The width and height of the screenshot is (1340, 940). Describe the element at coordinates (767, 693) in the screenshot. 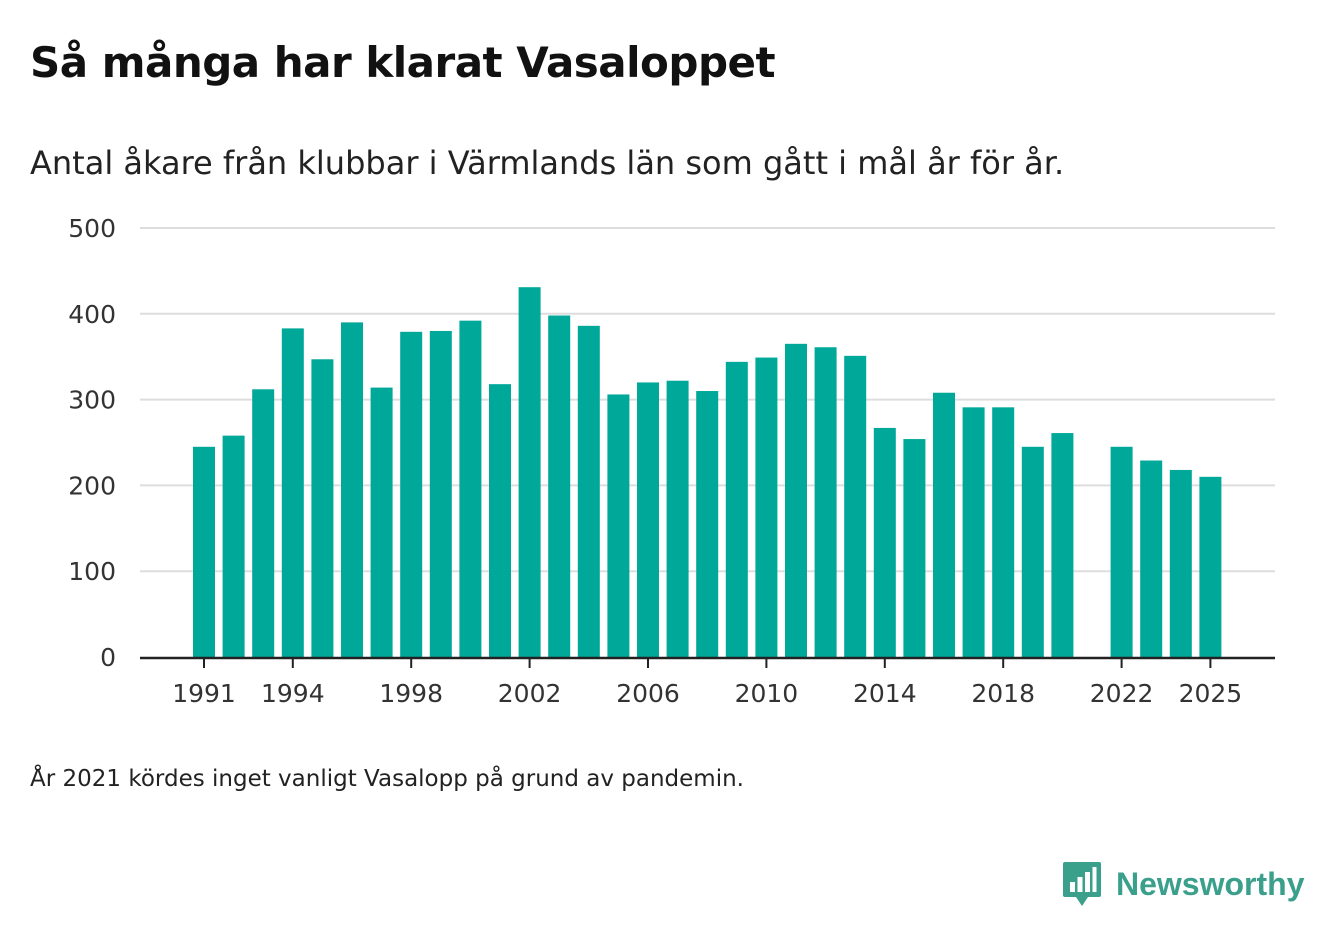

I see `x-tick-label-2010: 2010` at that location.